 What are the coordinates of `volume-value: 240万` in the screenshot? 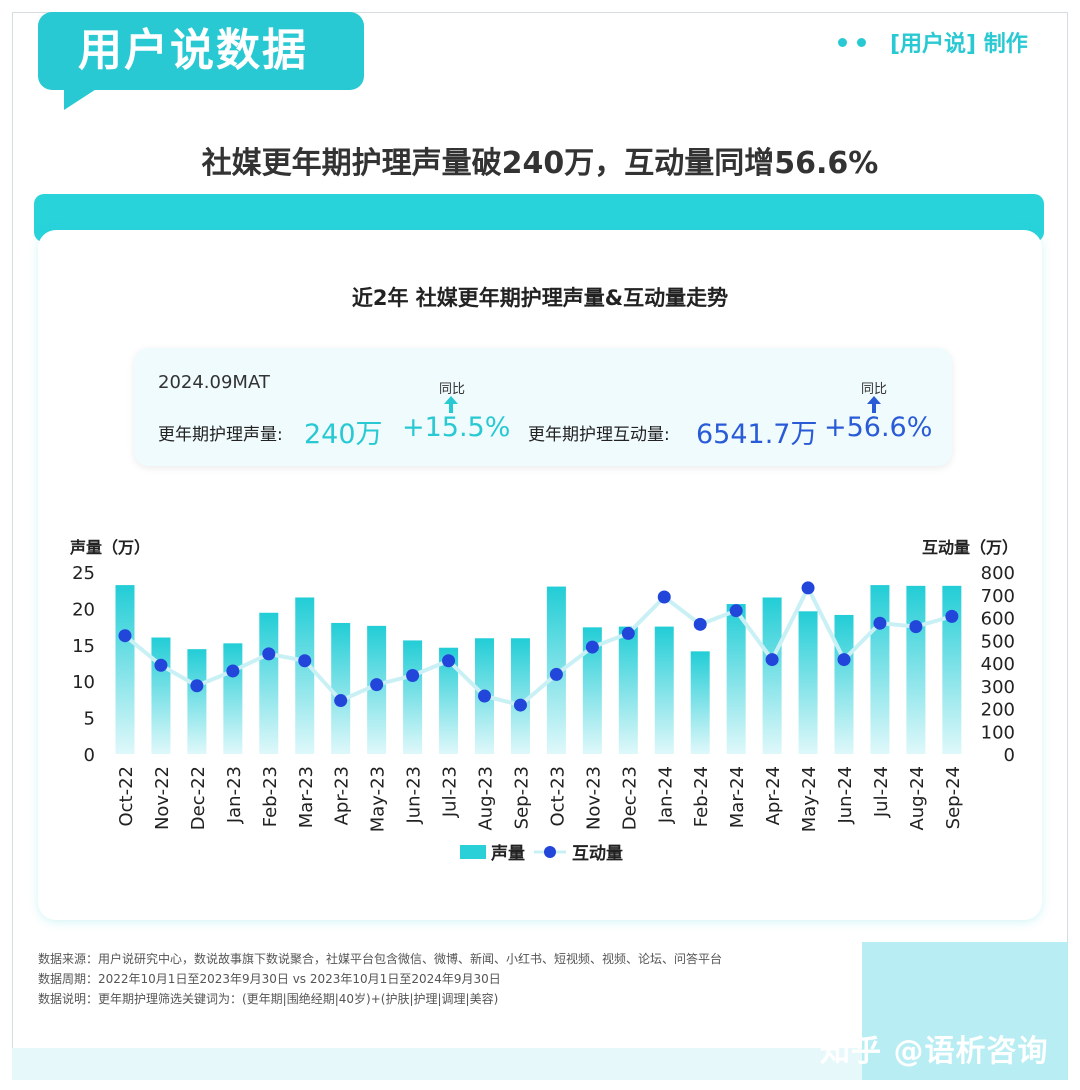 It's located at (343, 434).